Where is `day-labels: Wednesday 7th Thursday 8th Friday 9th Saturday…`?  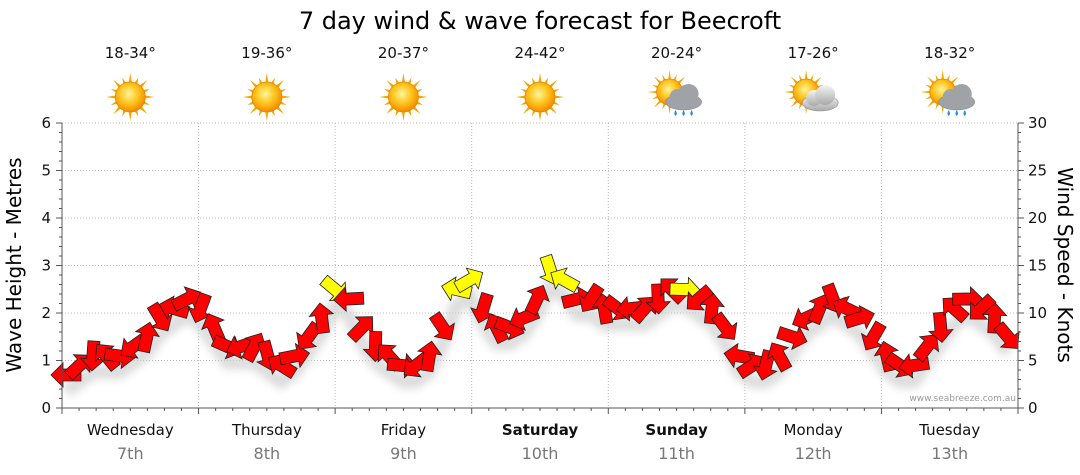 day-labels: Wednesday 7th Thursday 8th Friday 9th Saturday… is located at coordinates (533, 442).